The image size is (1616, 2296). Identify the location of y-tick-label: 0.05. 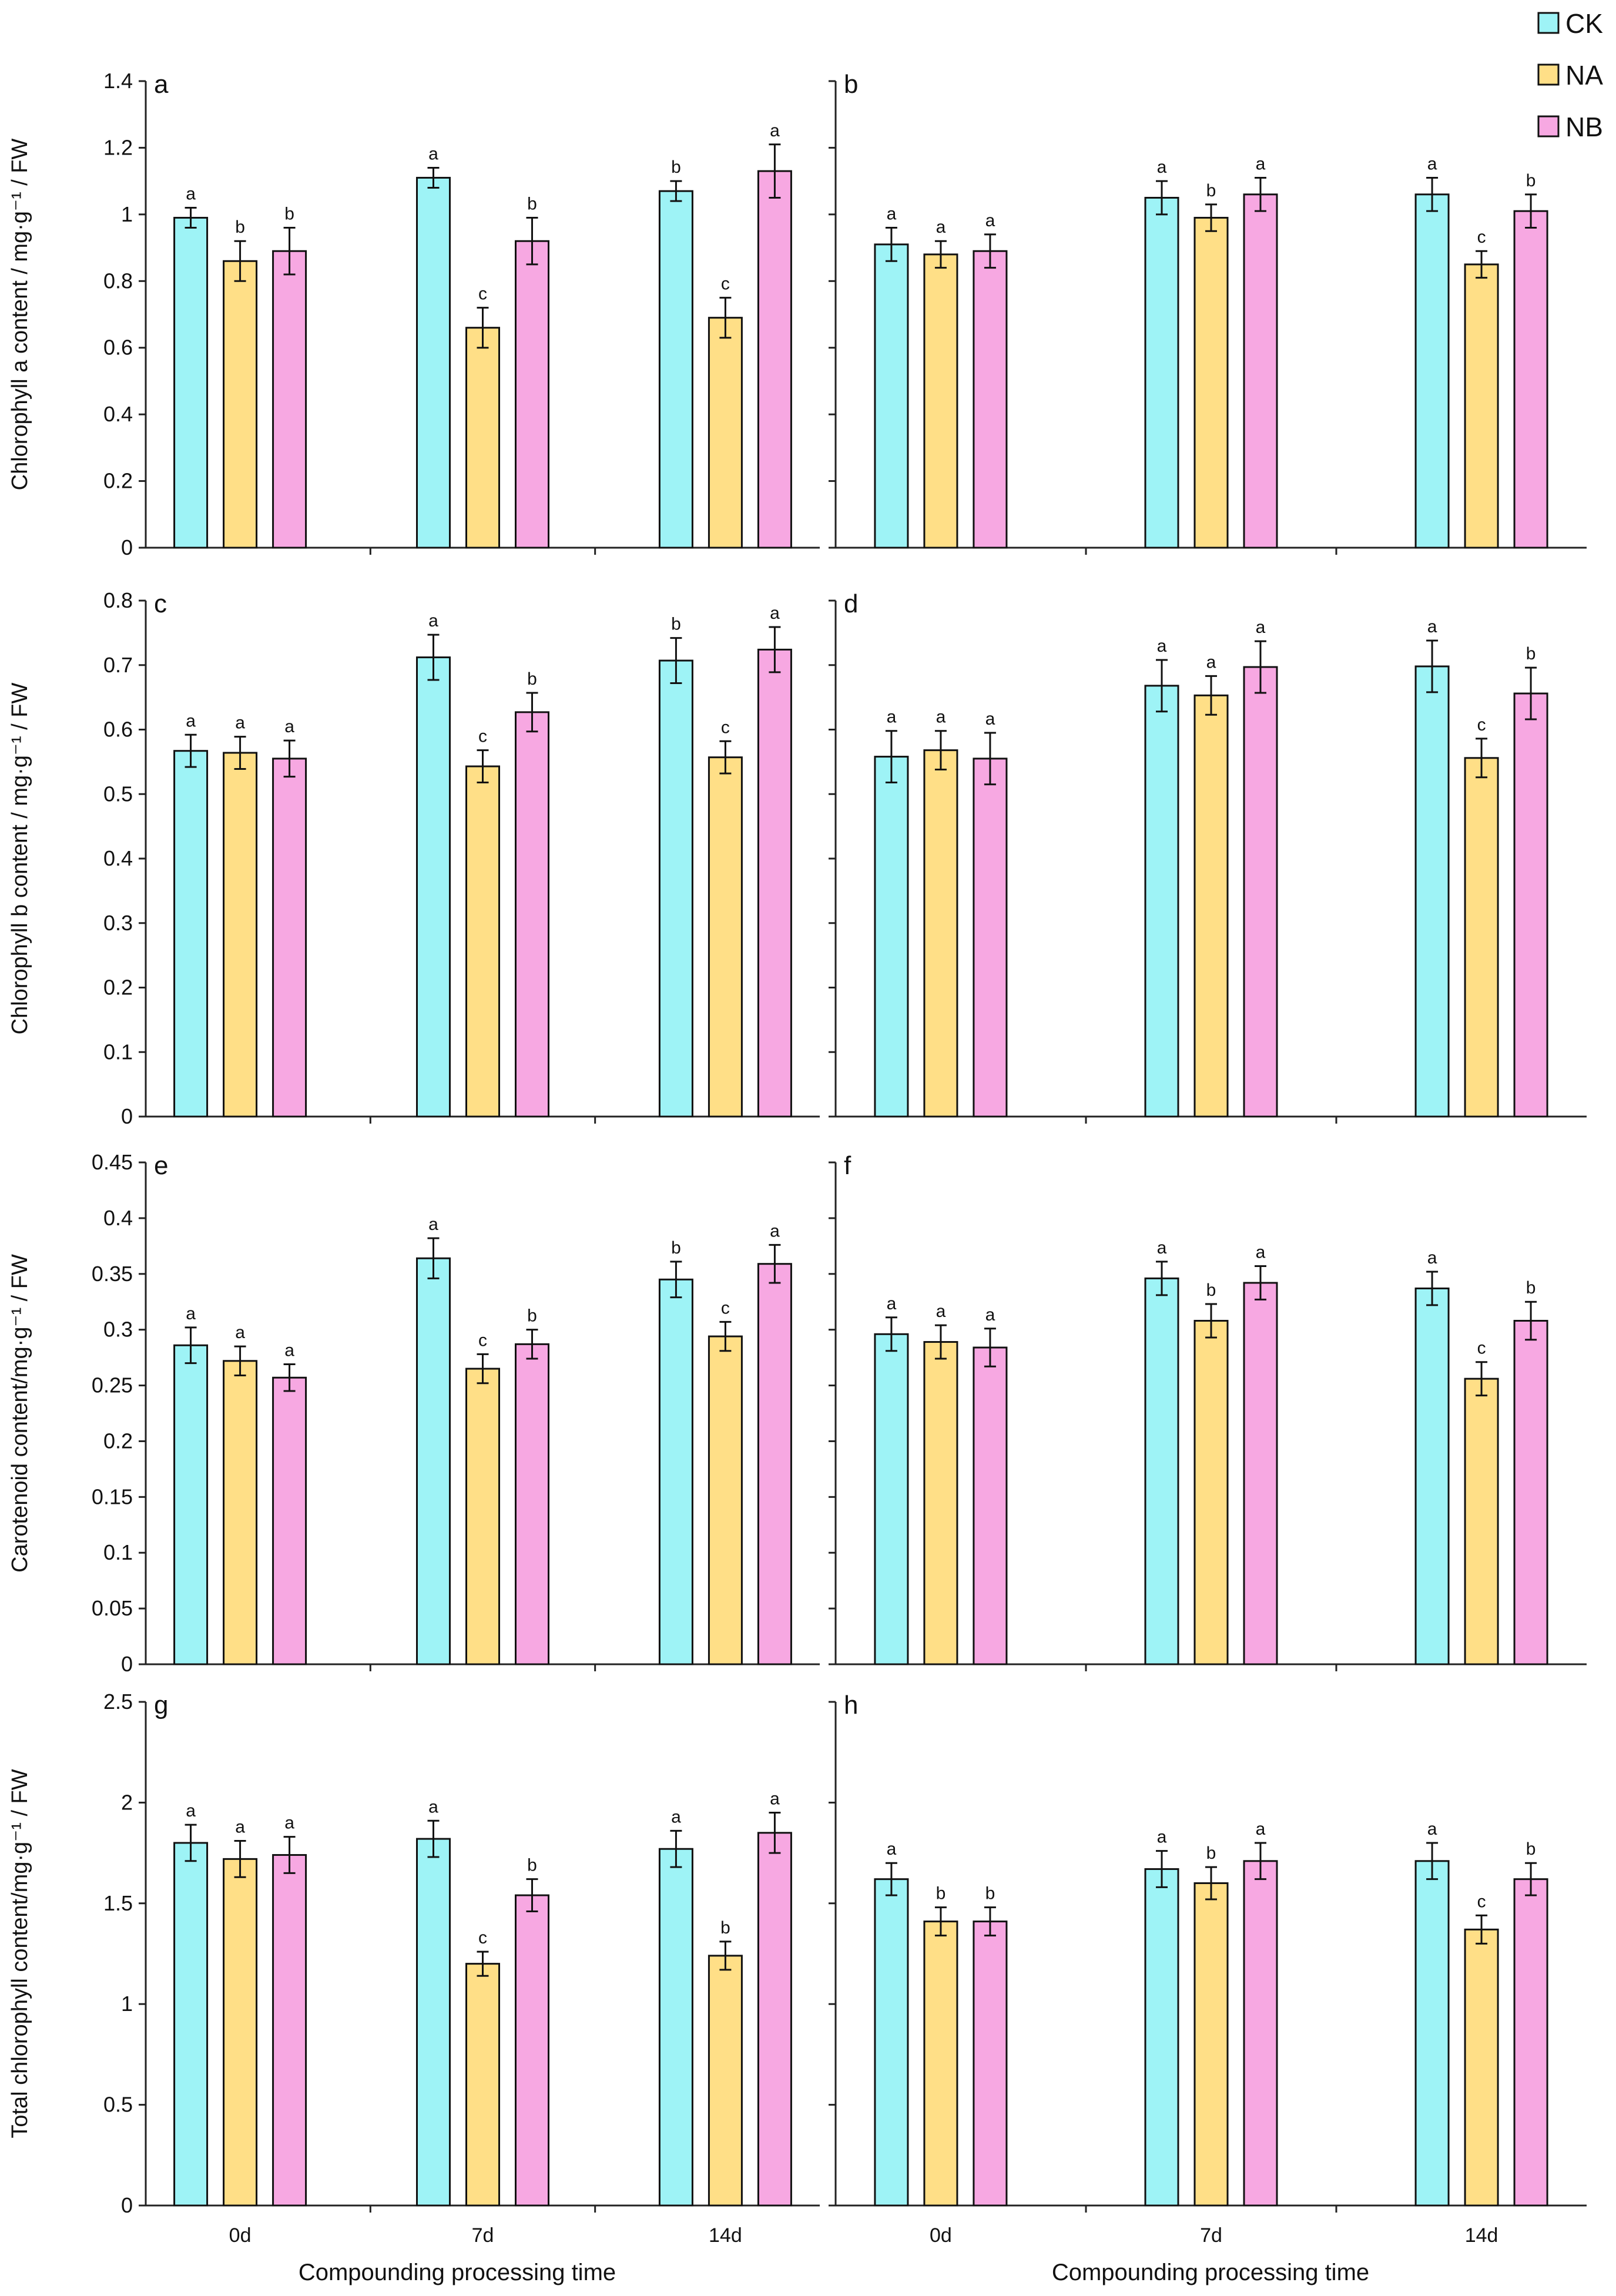
(112, 1608).